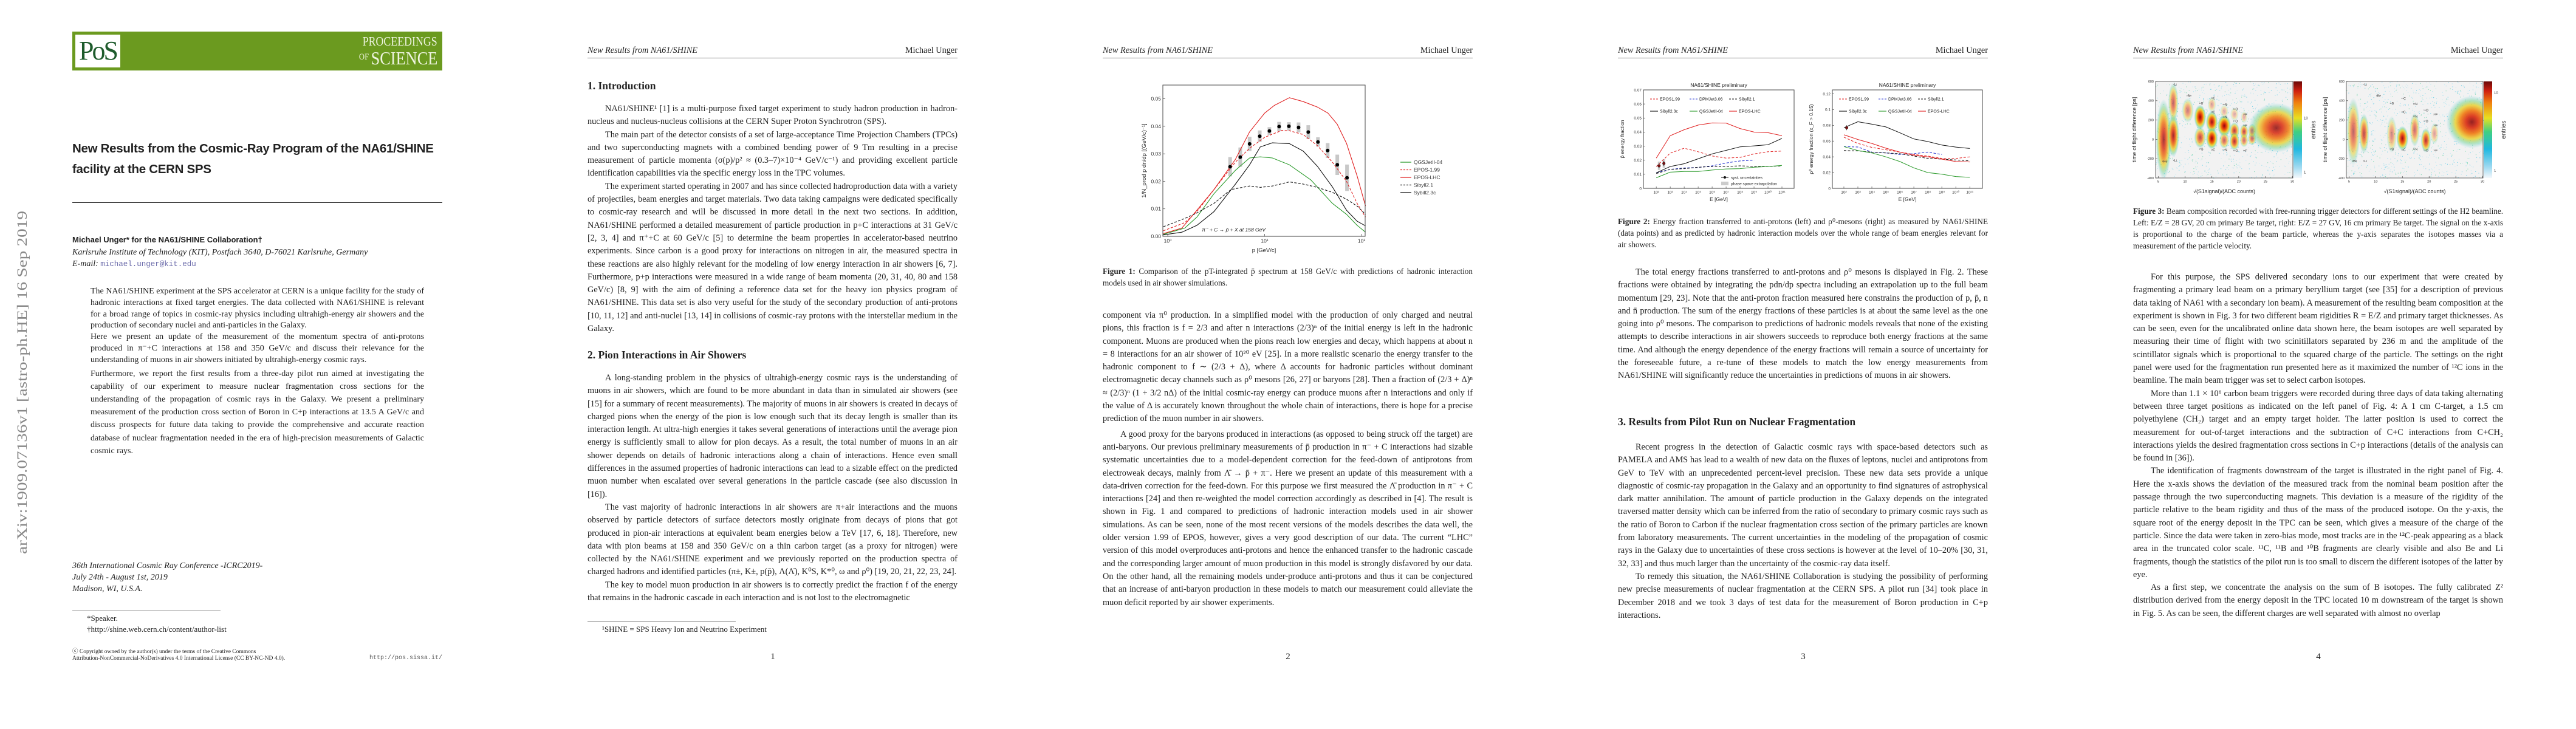 The width and height of the screenshot is (2576, 729). What do you see at coordinates (1719, 85) in the screenshot?
I see `chart-title: NA61/SHINE preliminary` at bounding box center [1719, 85].